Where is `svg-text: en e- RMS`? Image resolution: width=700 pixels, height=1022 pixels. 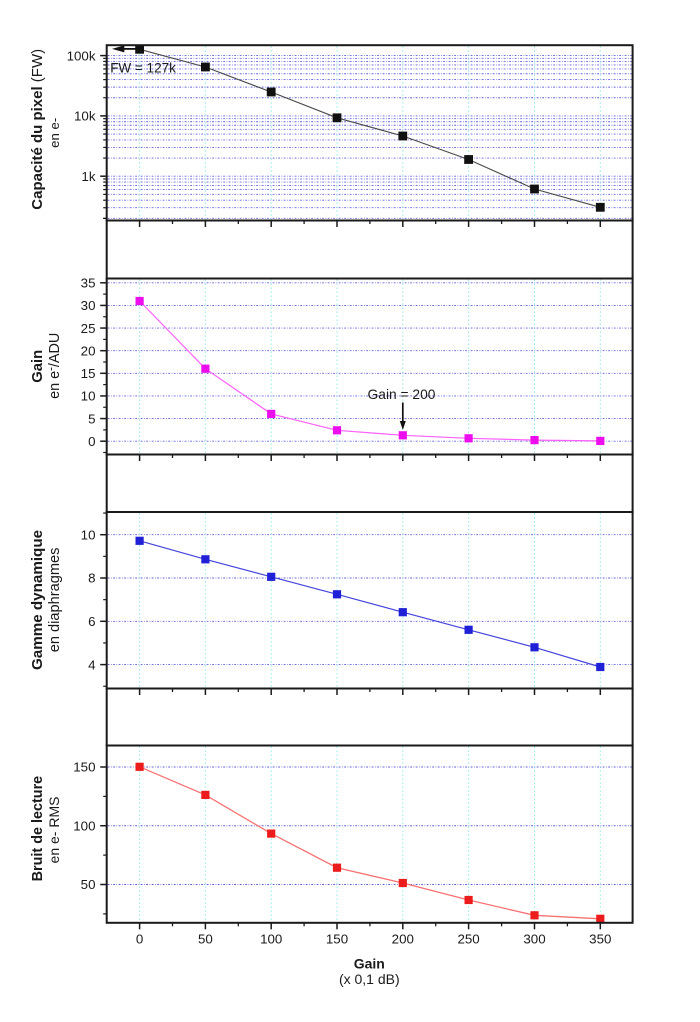 svg-text: en e- RMS is located at coordinates (54, 830).